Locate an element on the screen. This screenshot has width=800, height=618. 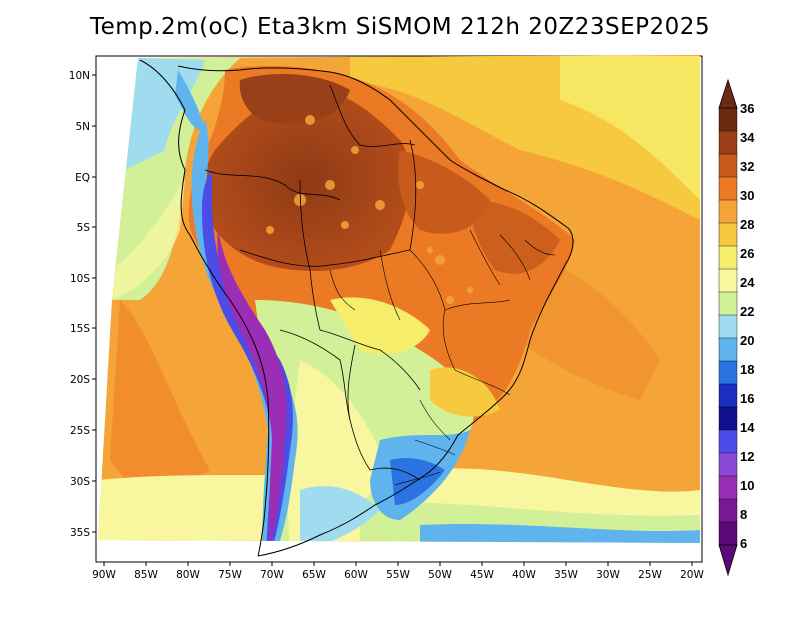
colorbar-bottom-arrow is located at coordinates (728, 560).